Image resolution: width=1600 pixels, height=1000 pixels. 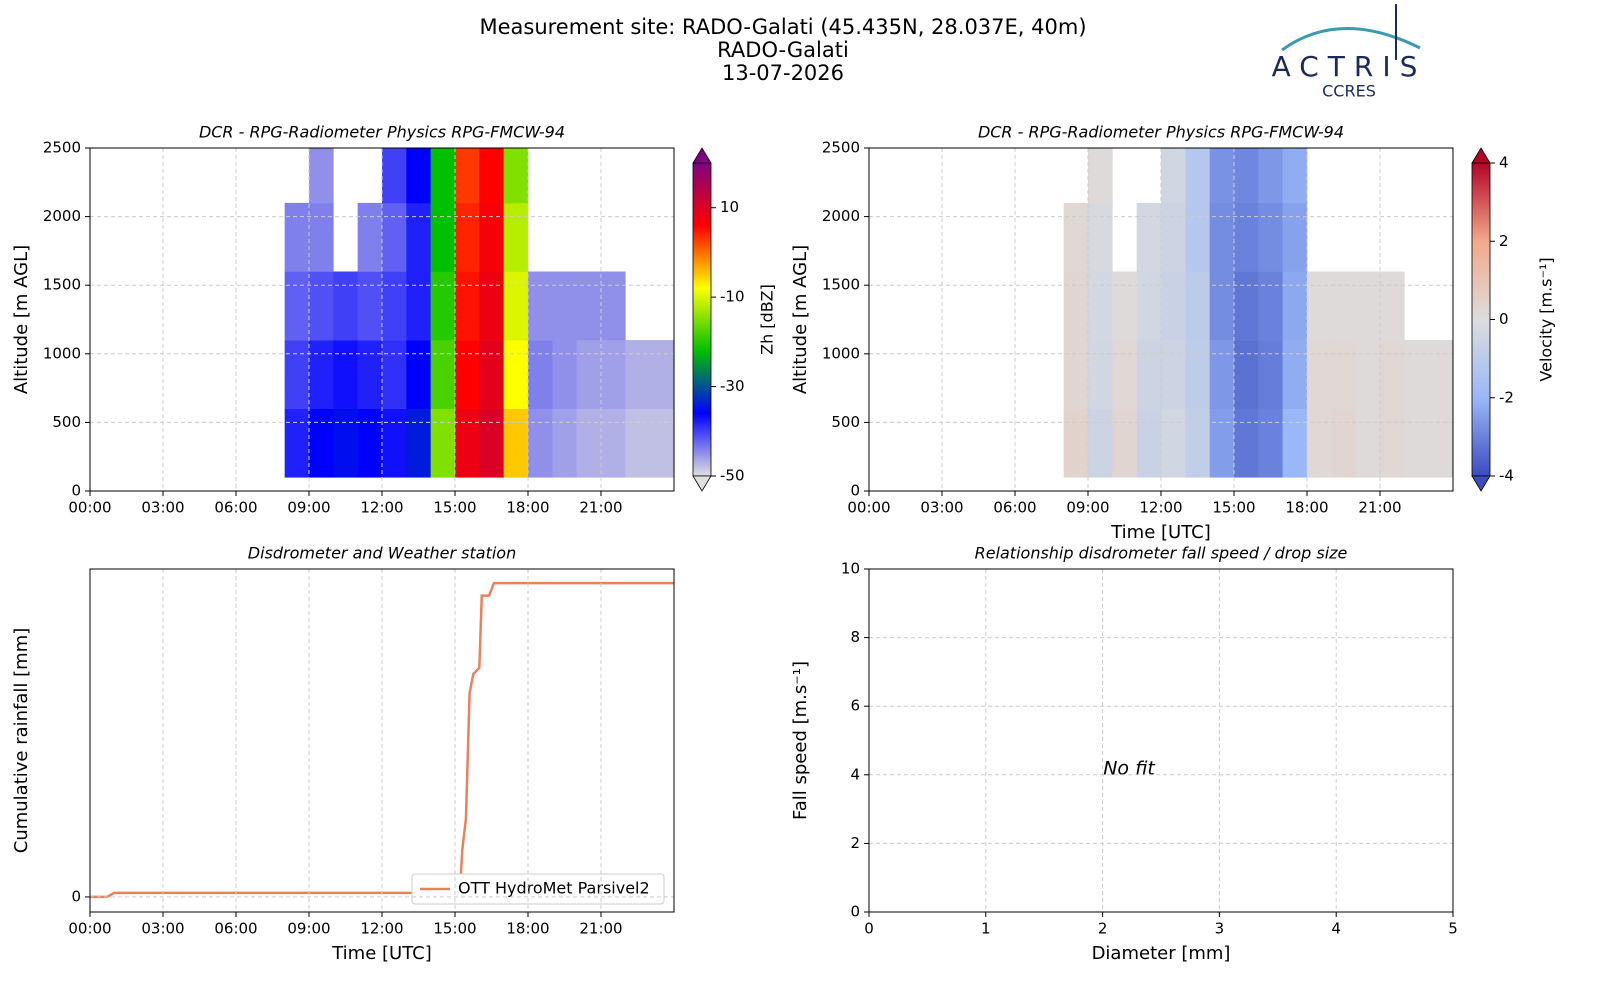 I want to click on y-tick-label: 6, so click(x=855, y=706).